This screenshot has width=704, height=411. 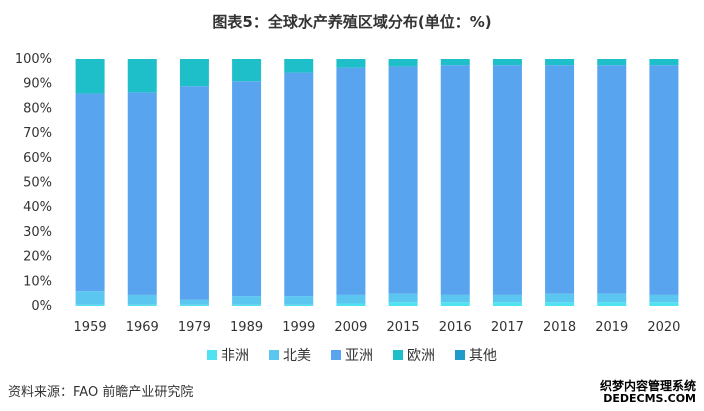 What do you see at coordinates (37, 133) in the screenshot?
I see `y-tick-label: 70%` at bounding box center [37, 133].